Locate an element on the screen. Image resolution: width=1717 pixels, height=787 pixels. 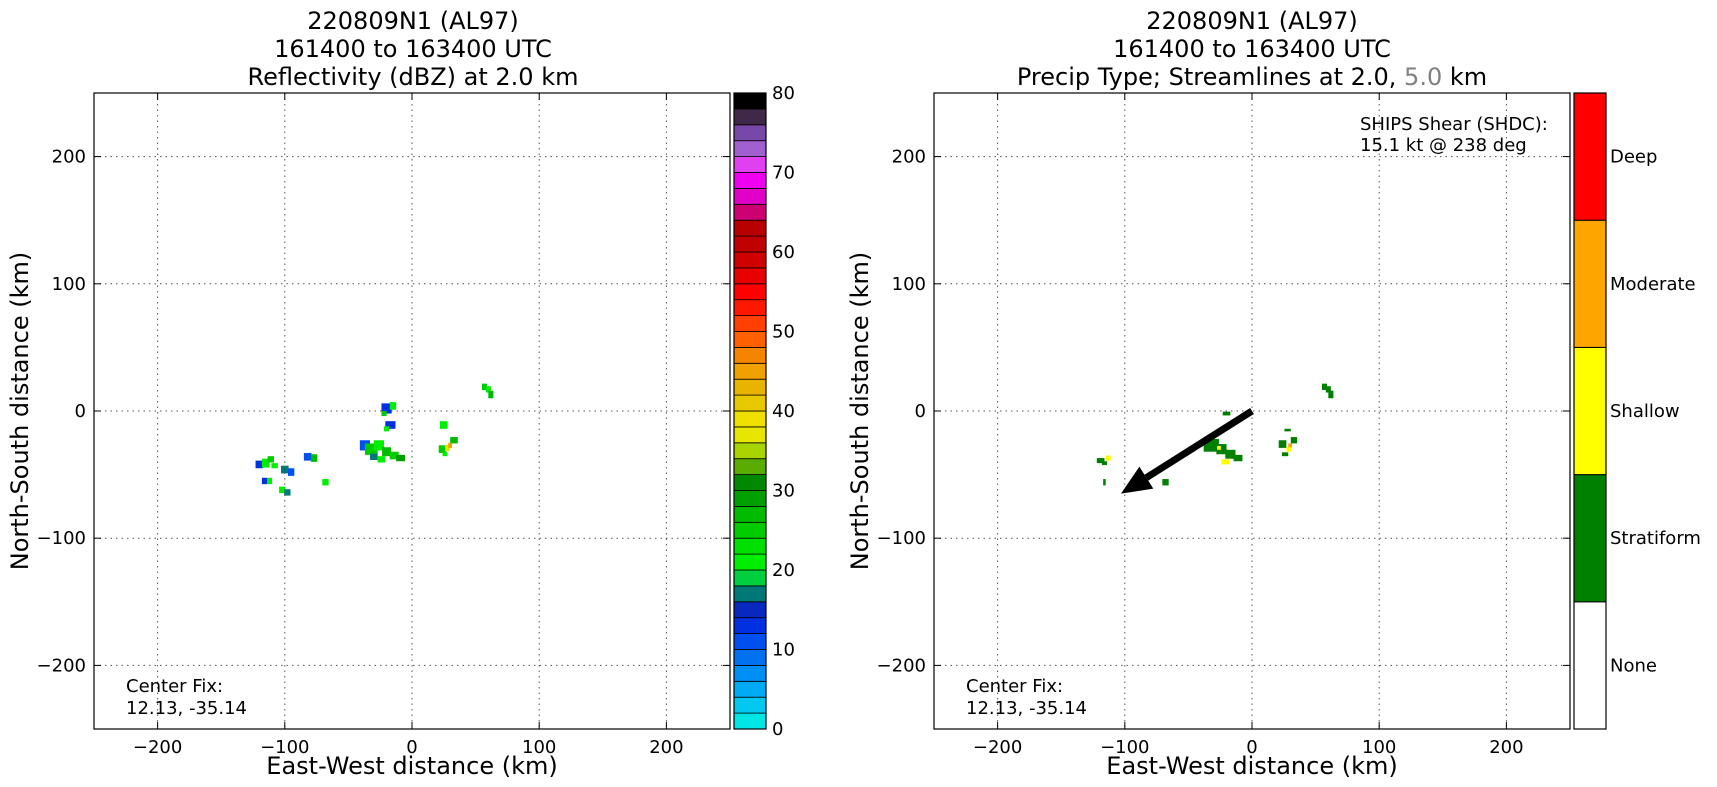
reflectivity-echo-cells is located at coordinates (374, 439).